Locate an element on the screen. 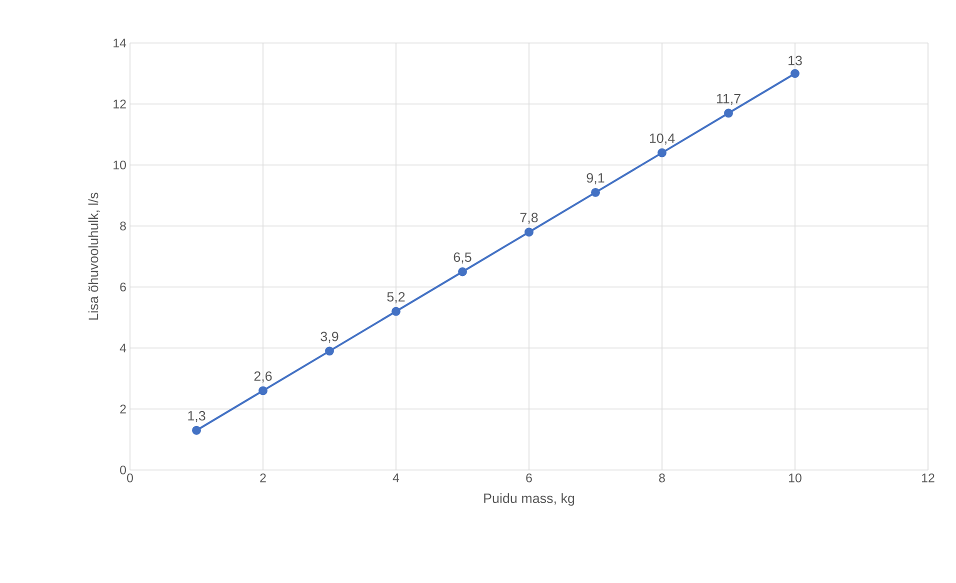 The image size is (956, 583). text: 7,8 is located at coordinates (529, 218).